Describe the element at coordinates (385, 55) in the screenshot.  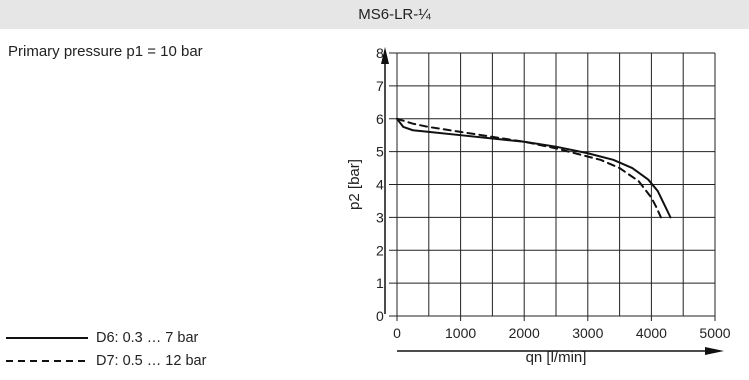
I see `y-axis-arrowhead-icon` at that location.